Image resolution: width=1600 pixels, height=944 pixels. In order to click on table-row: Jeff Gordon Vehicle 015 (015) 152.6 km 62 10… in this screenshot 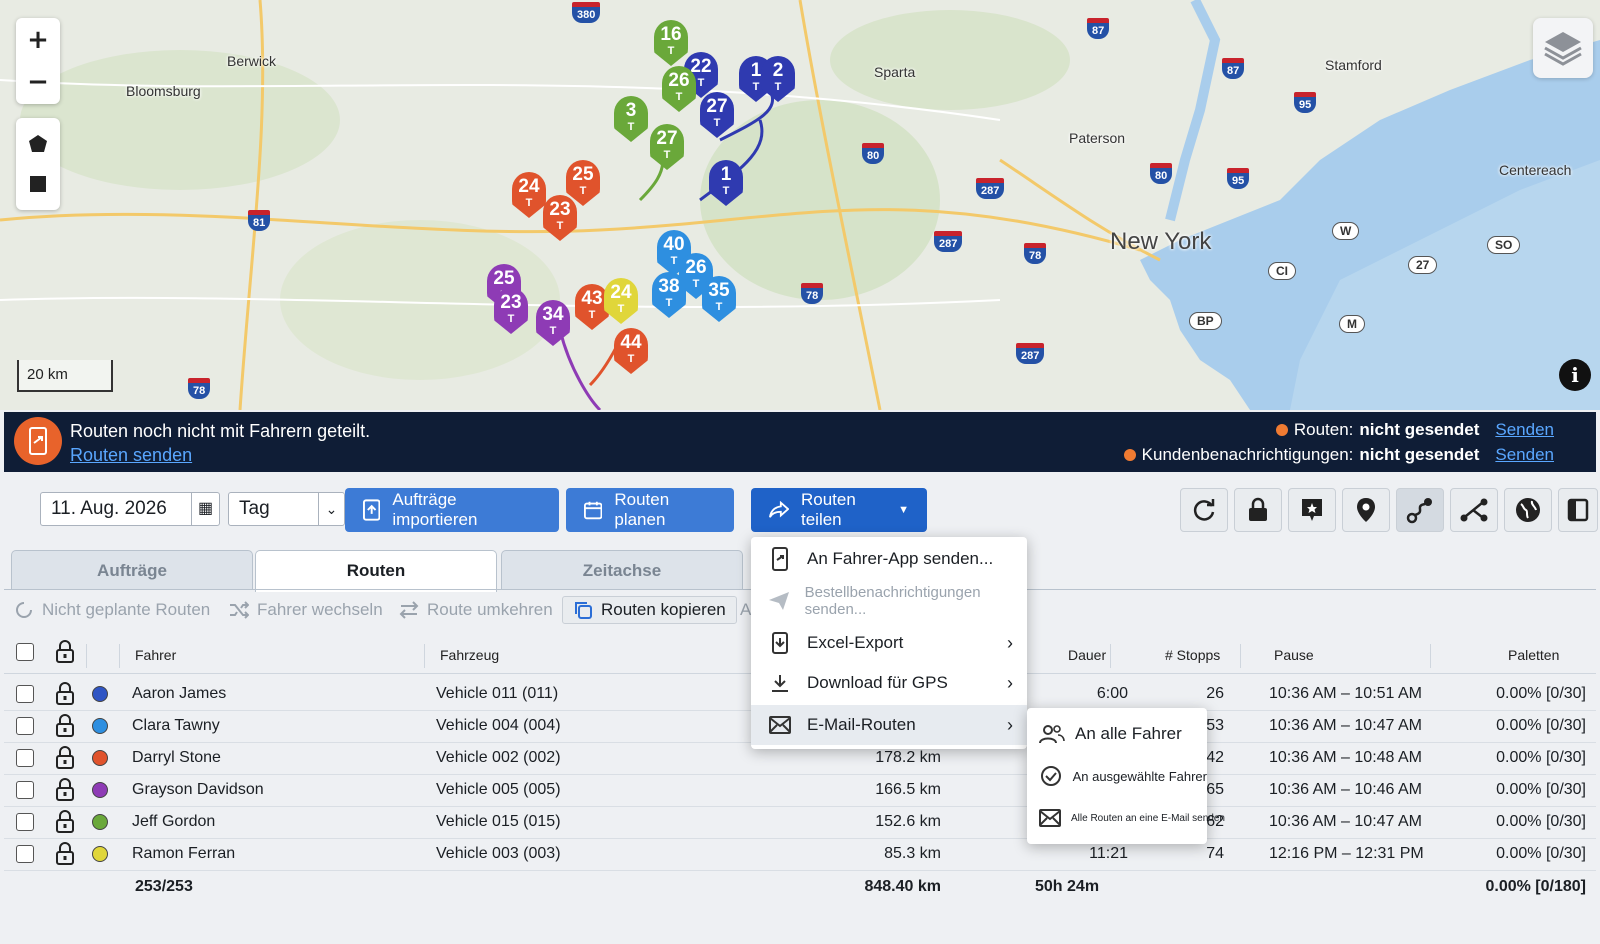, I will do `click(800, 822)`.